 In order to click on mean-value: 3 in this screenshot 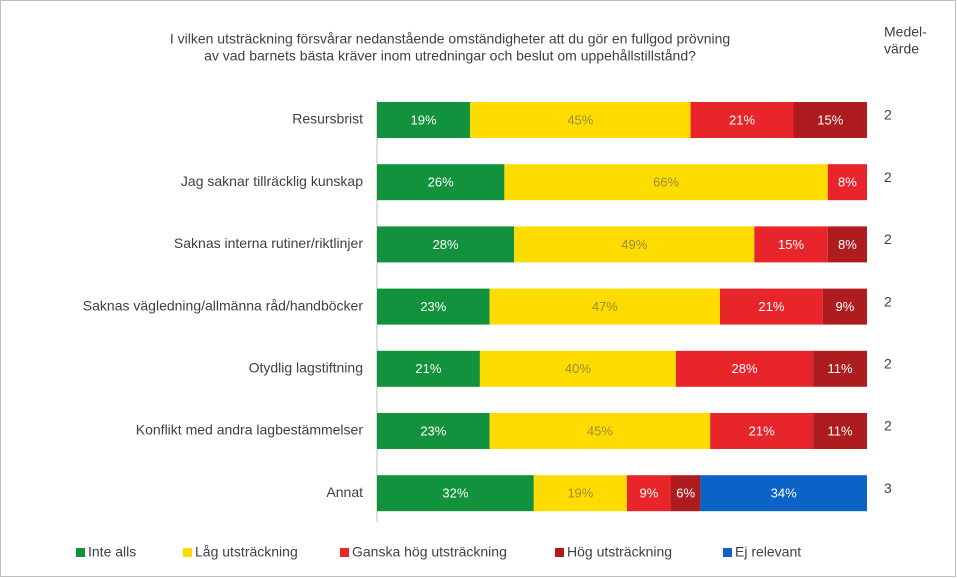, I will do `click(888, 488)`.